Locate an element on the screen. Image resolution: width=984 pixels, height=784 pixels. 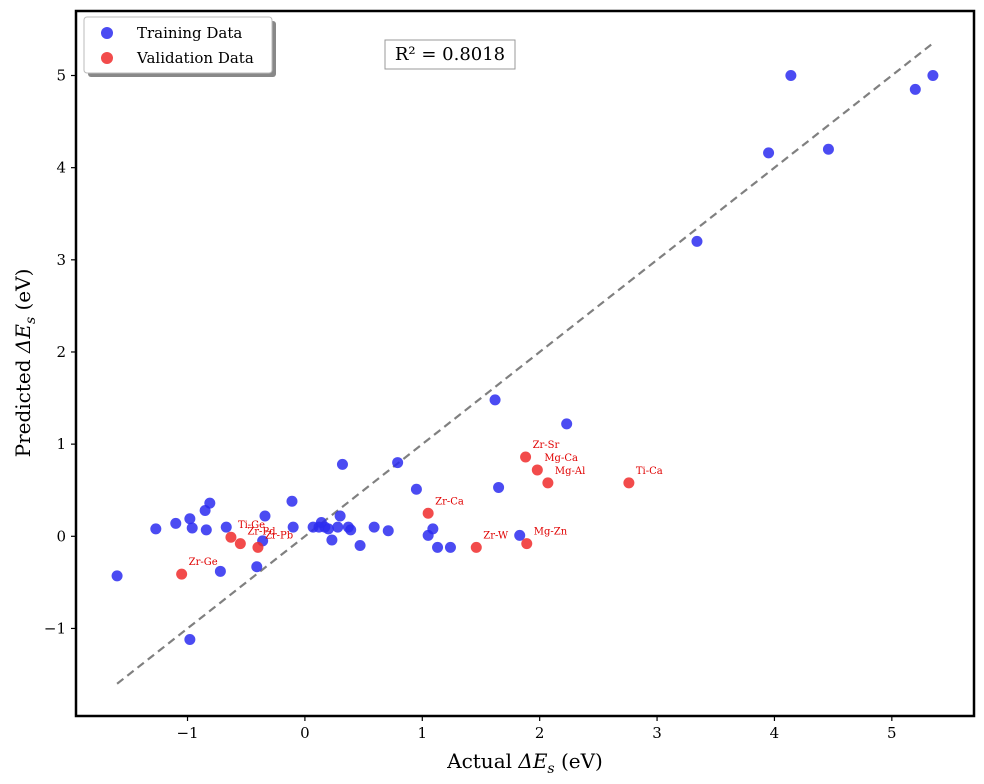
x-axis-label-sub: s is located at coordinates (550, 769).